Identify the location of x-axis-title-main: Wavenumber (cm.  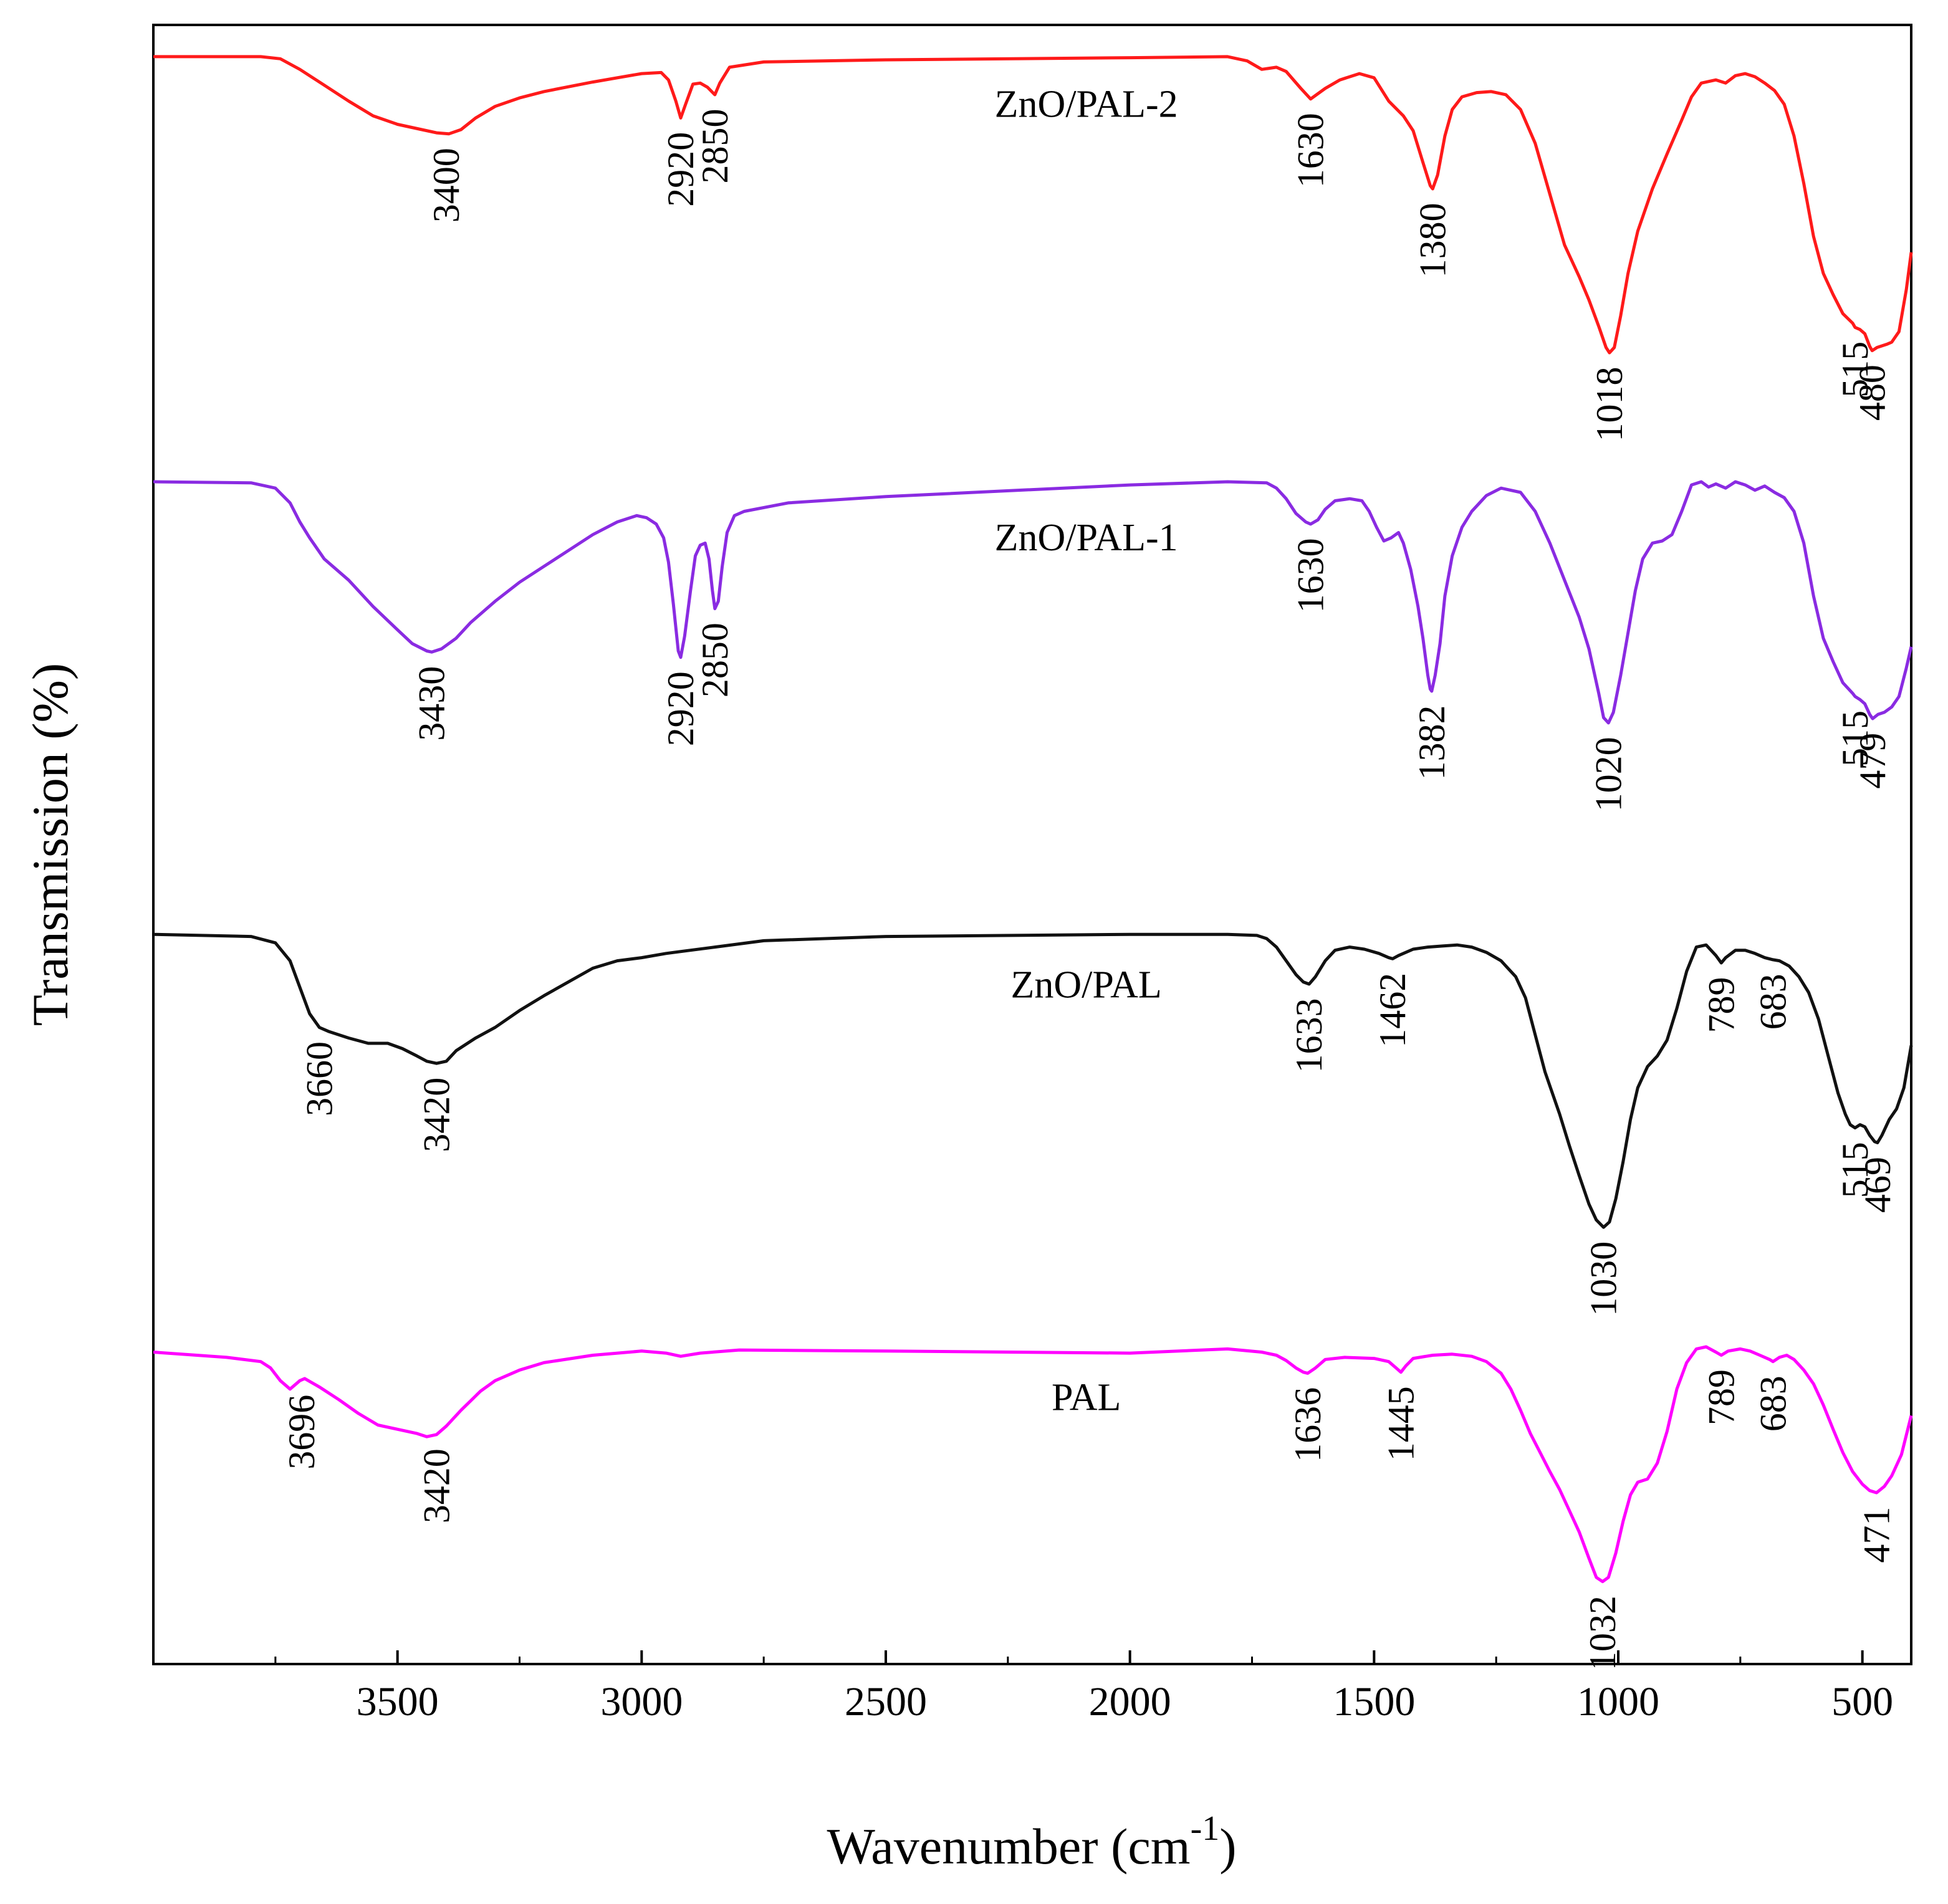
(1009, 1847).